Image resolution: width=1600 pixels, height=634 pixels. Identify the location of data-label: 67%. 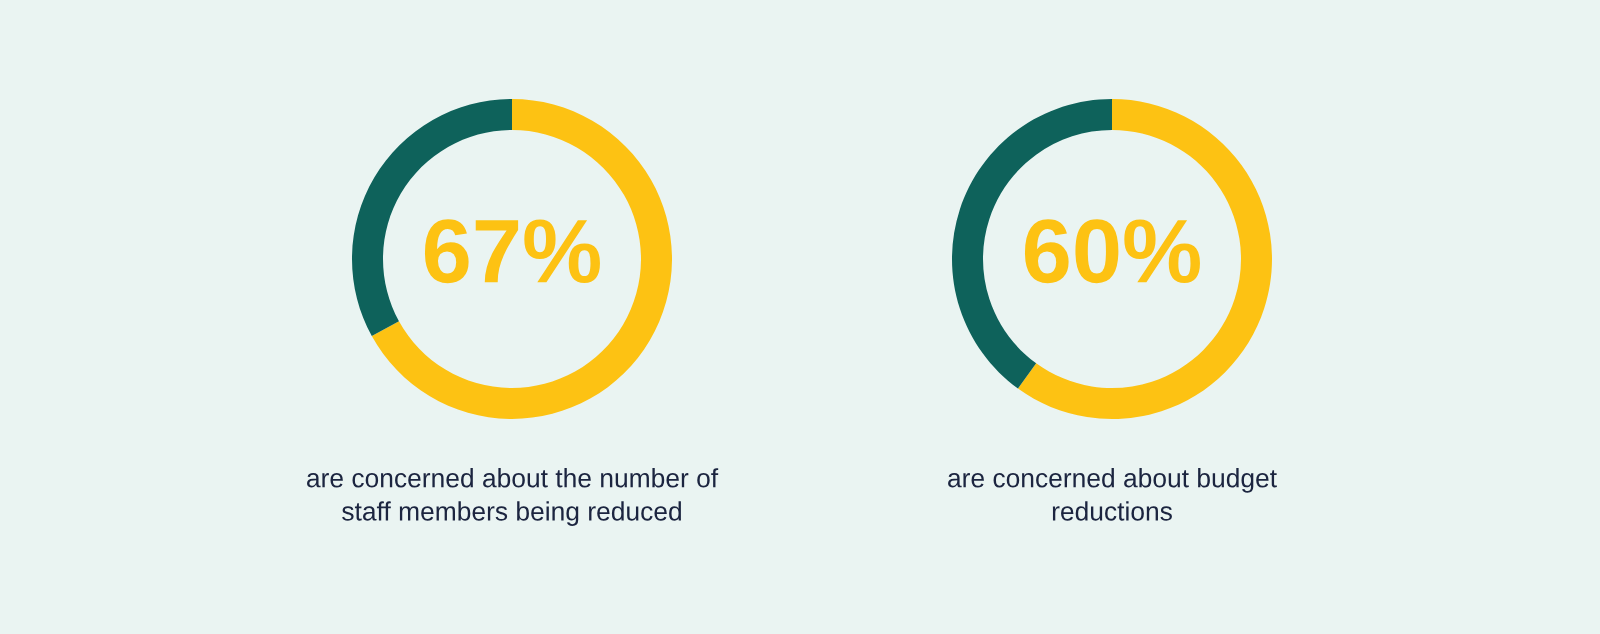
(512, 251).